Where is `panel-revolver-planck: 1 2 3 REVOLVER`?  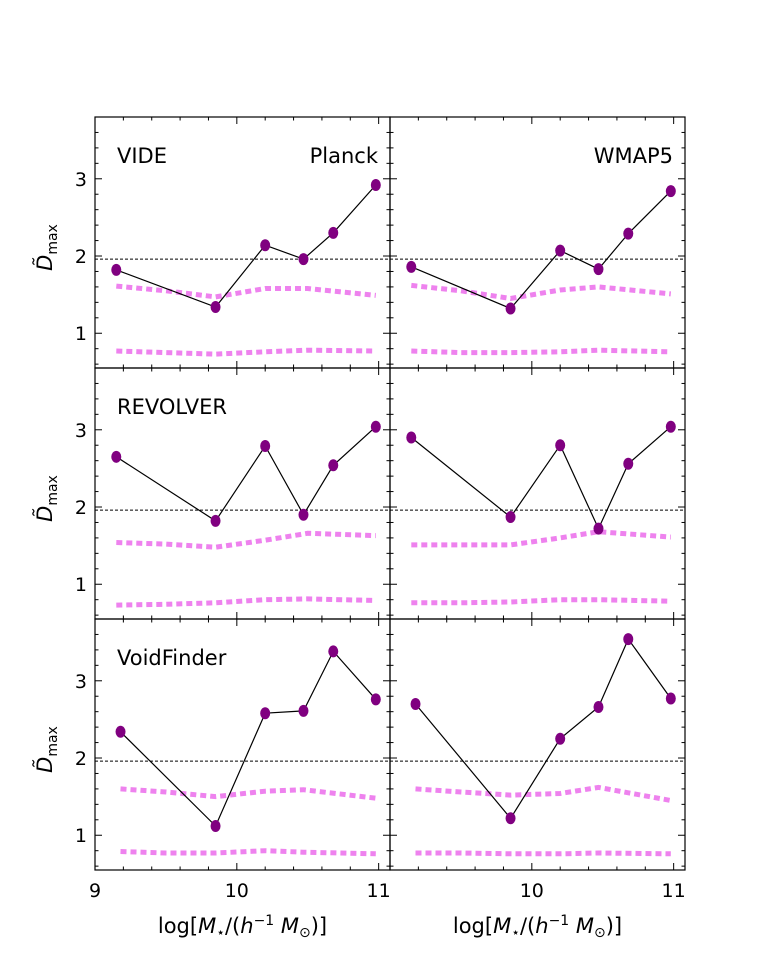 panel-revolver-planck: 1 2 3 REVOLVER is located at coordinates (233, 493).